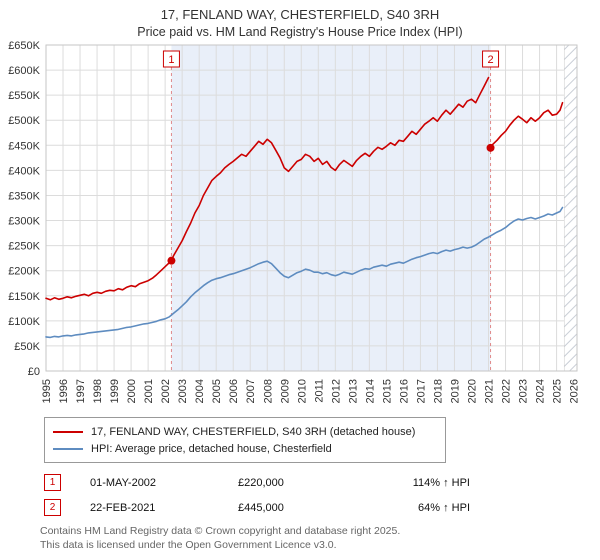 The height and width of the screenshot is (560, 600). I want to click on svg-text: 1, so click(171, 60).